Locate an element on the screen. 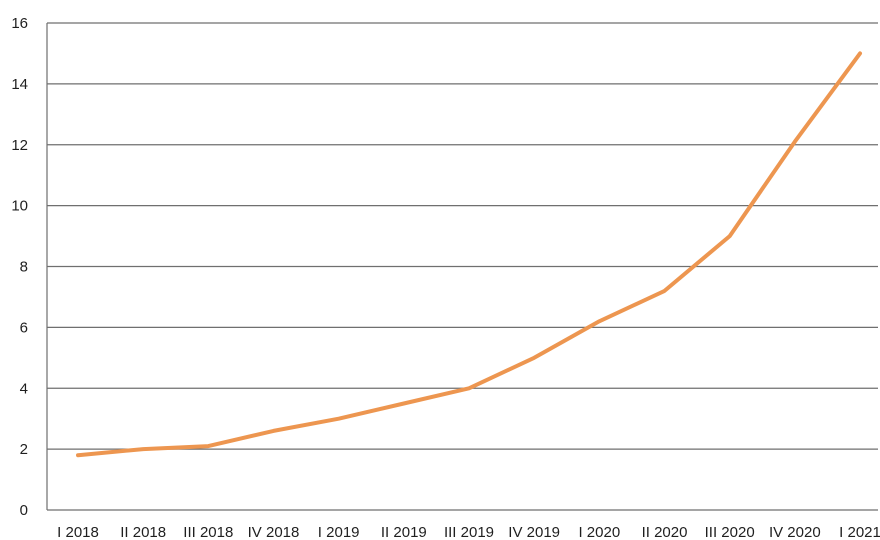 This screenshot has width=880, height=540. y-axis-ticks: 0 2 4 6 8 10 12 14 16 is located at coordinates (19, 267).